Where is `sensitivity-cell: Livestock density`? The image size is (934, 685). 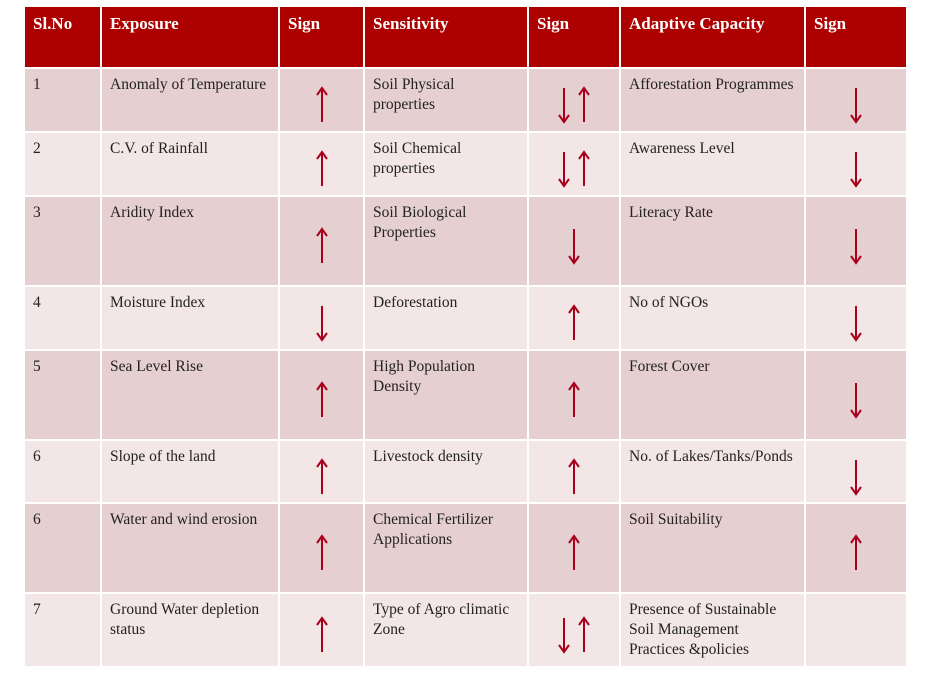 sensitivity-cell: Livestock density is located at coordinates (446, 471).